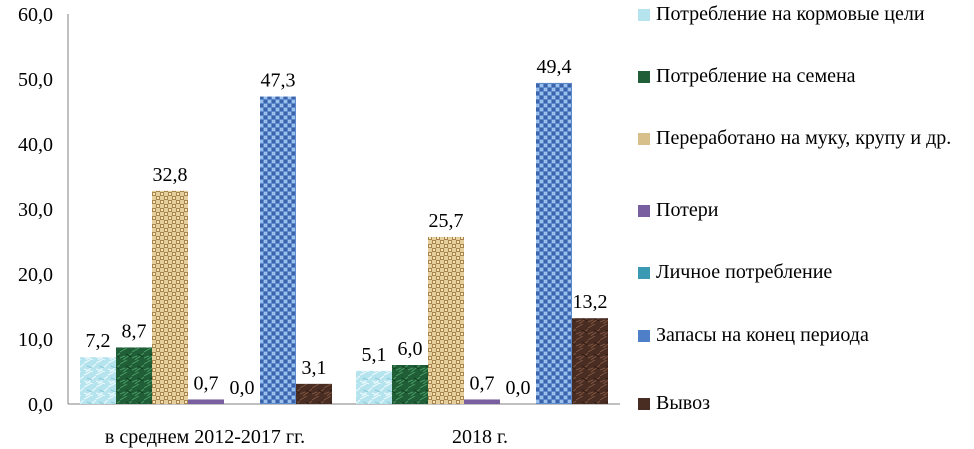 This screenshot has height=449, width=974. I want to click on legend-label: Личное потребление, so click(744, 272).